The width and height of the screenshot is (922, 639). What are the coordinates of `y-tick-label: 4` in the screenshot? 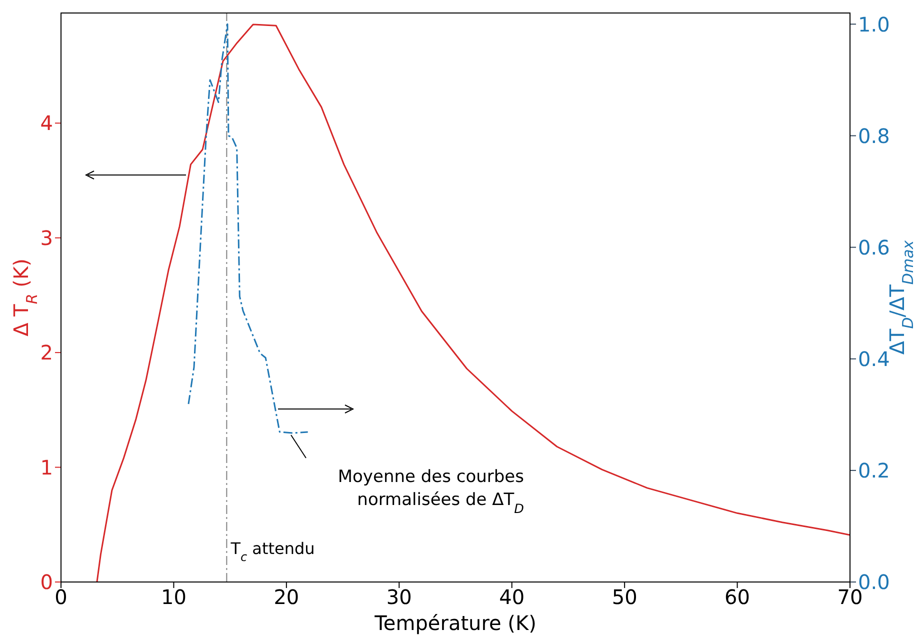 It's located at (46, 123).